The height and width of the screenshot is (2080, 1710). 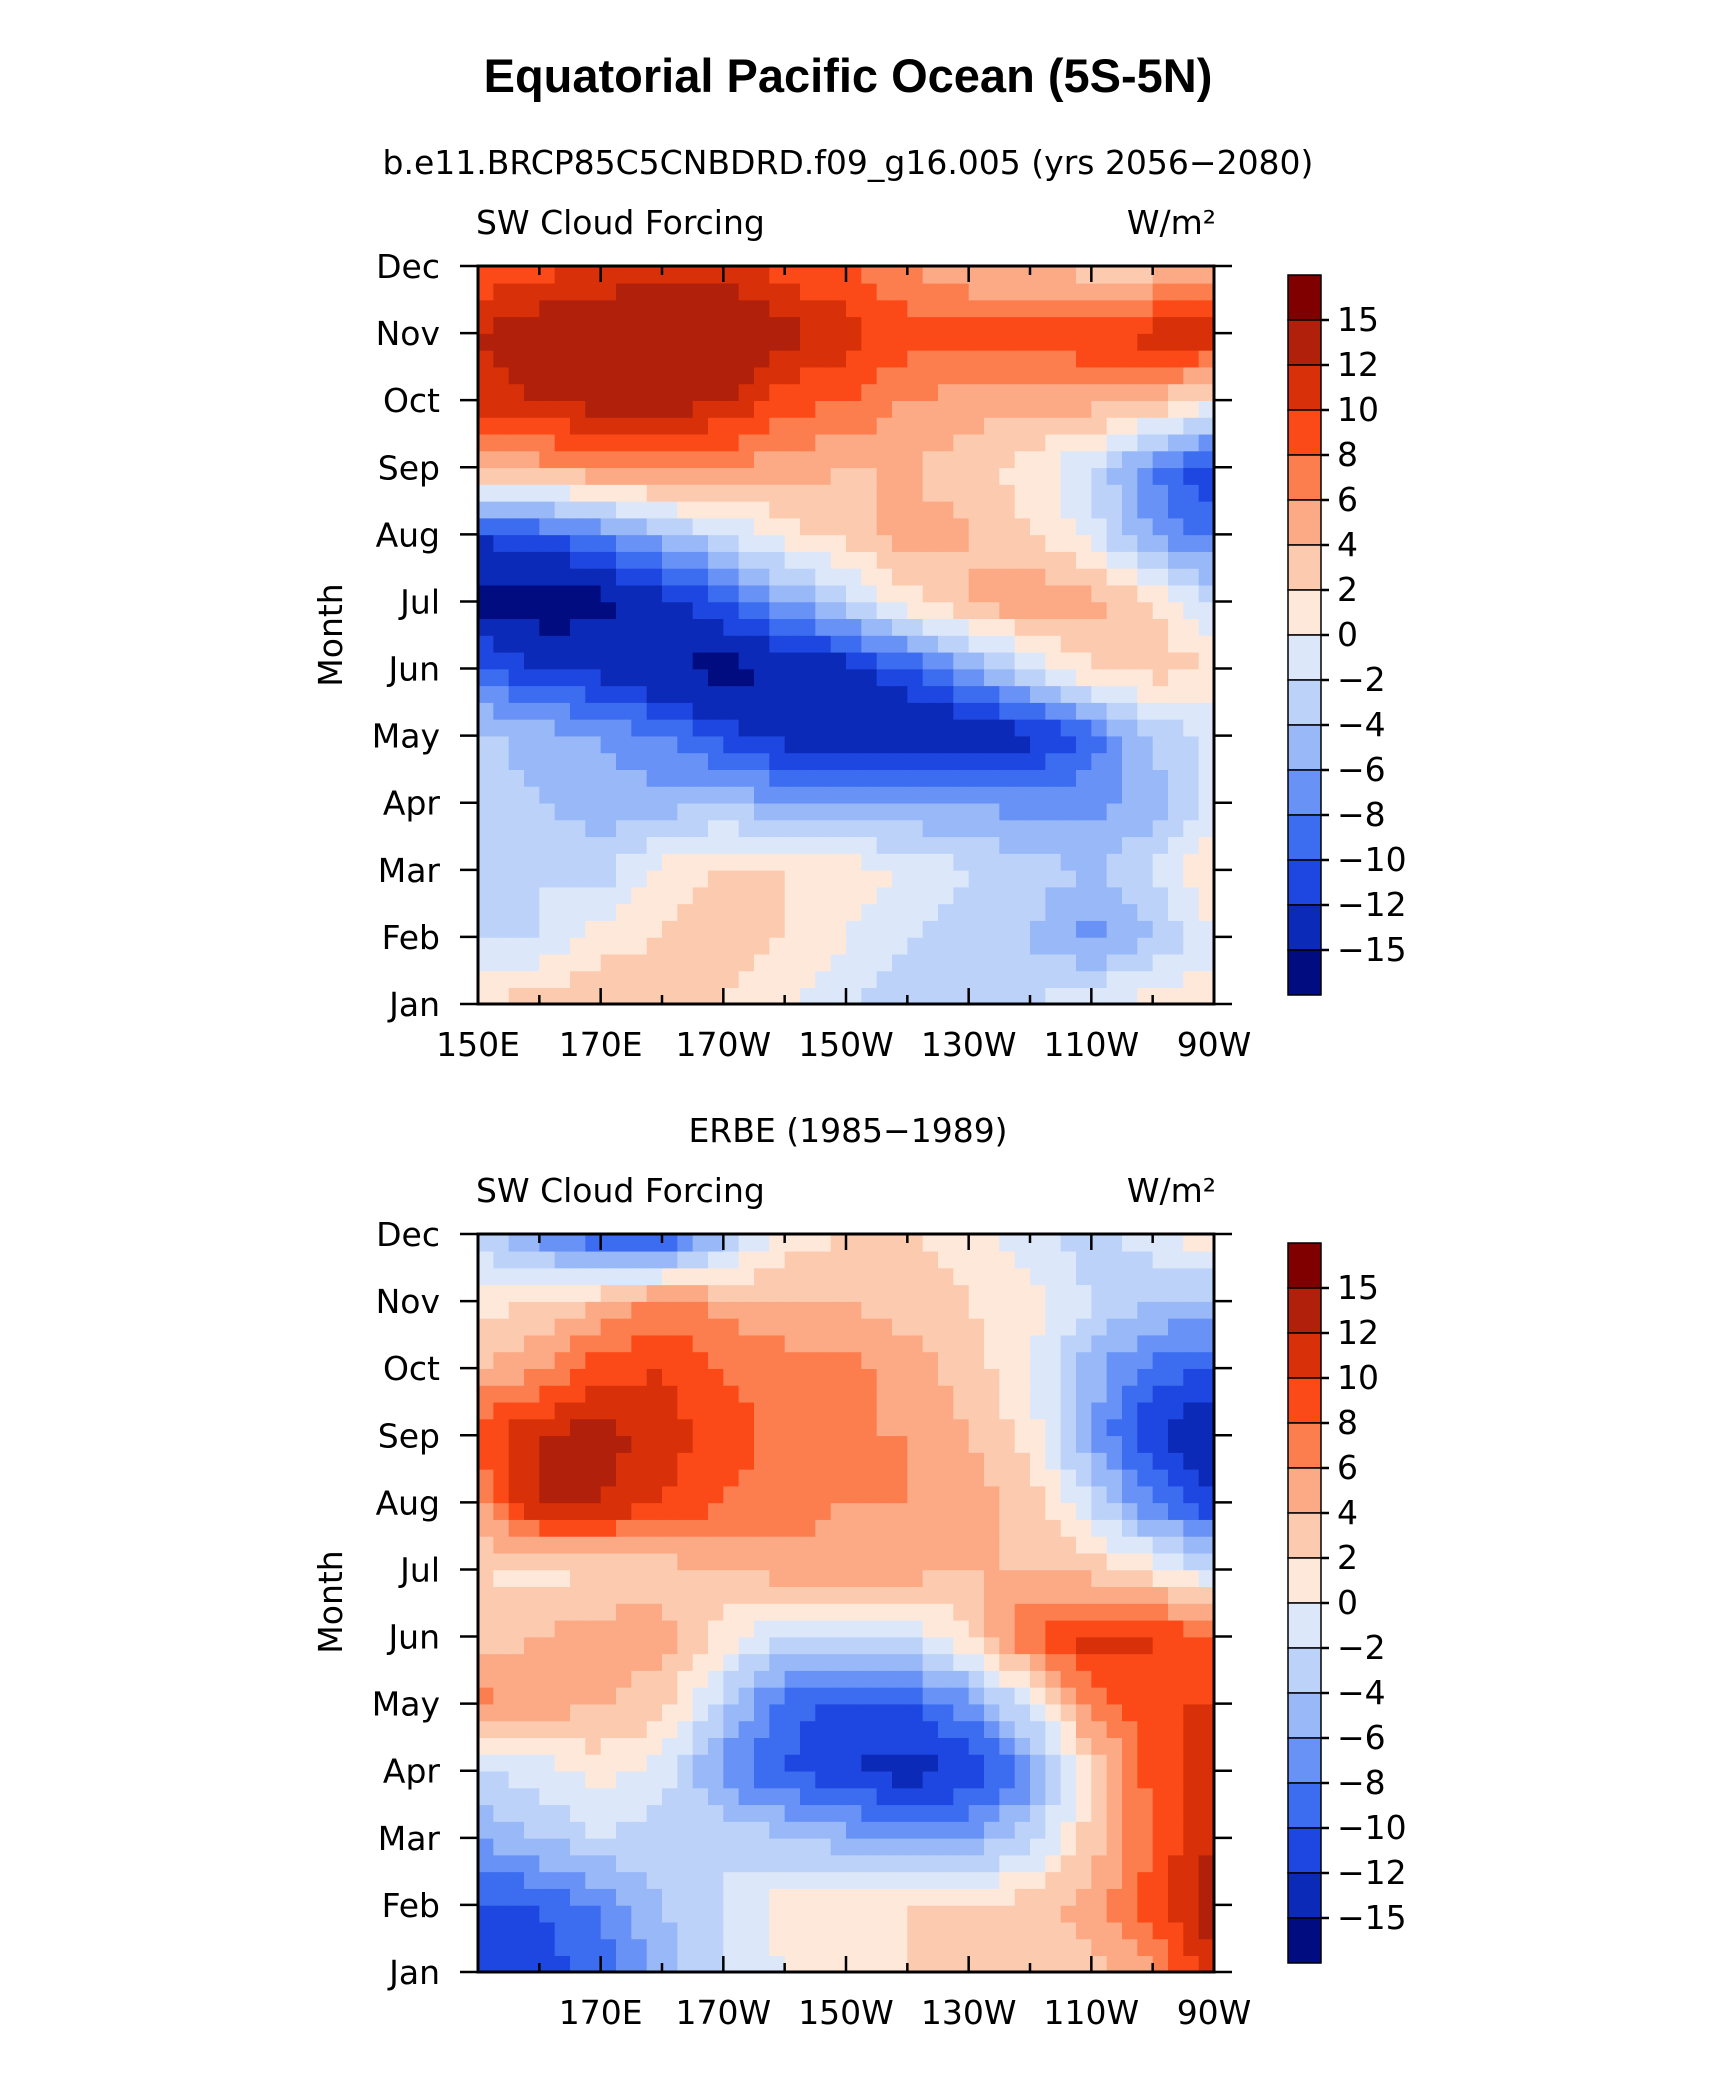 I want to click on colorbar-label: 6, so click(x=1347, y=1467).